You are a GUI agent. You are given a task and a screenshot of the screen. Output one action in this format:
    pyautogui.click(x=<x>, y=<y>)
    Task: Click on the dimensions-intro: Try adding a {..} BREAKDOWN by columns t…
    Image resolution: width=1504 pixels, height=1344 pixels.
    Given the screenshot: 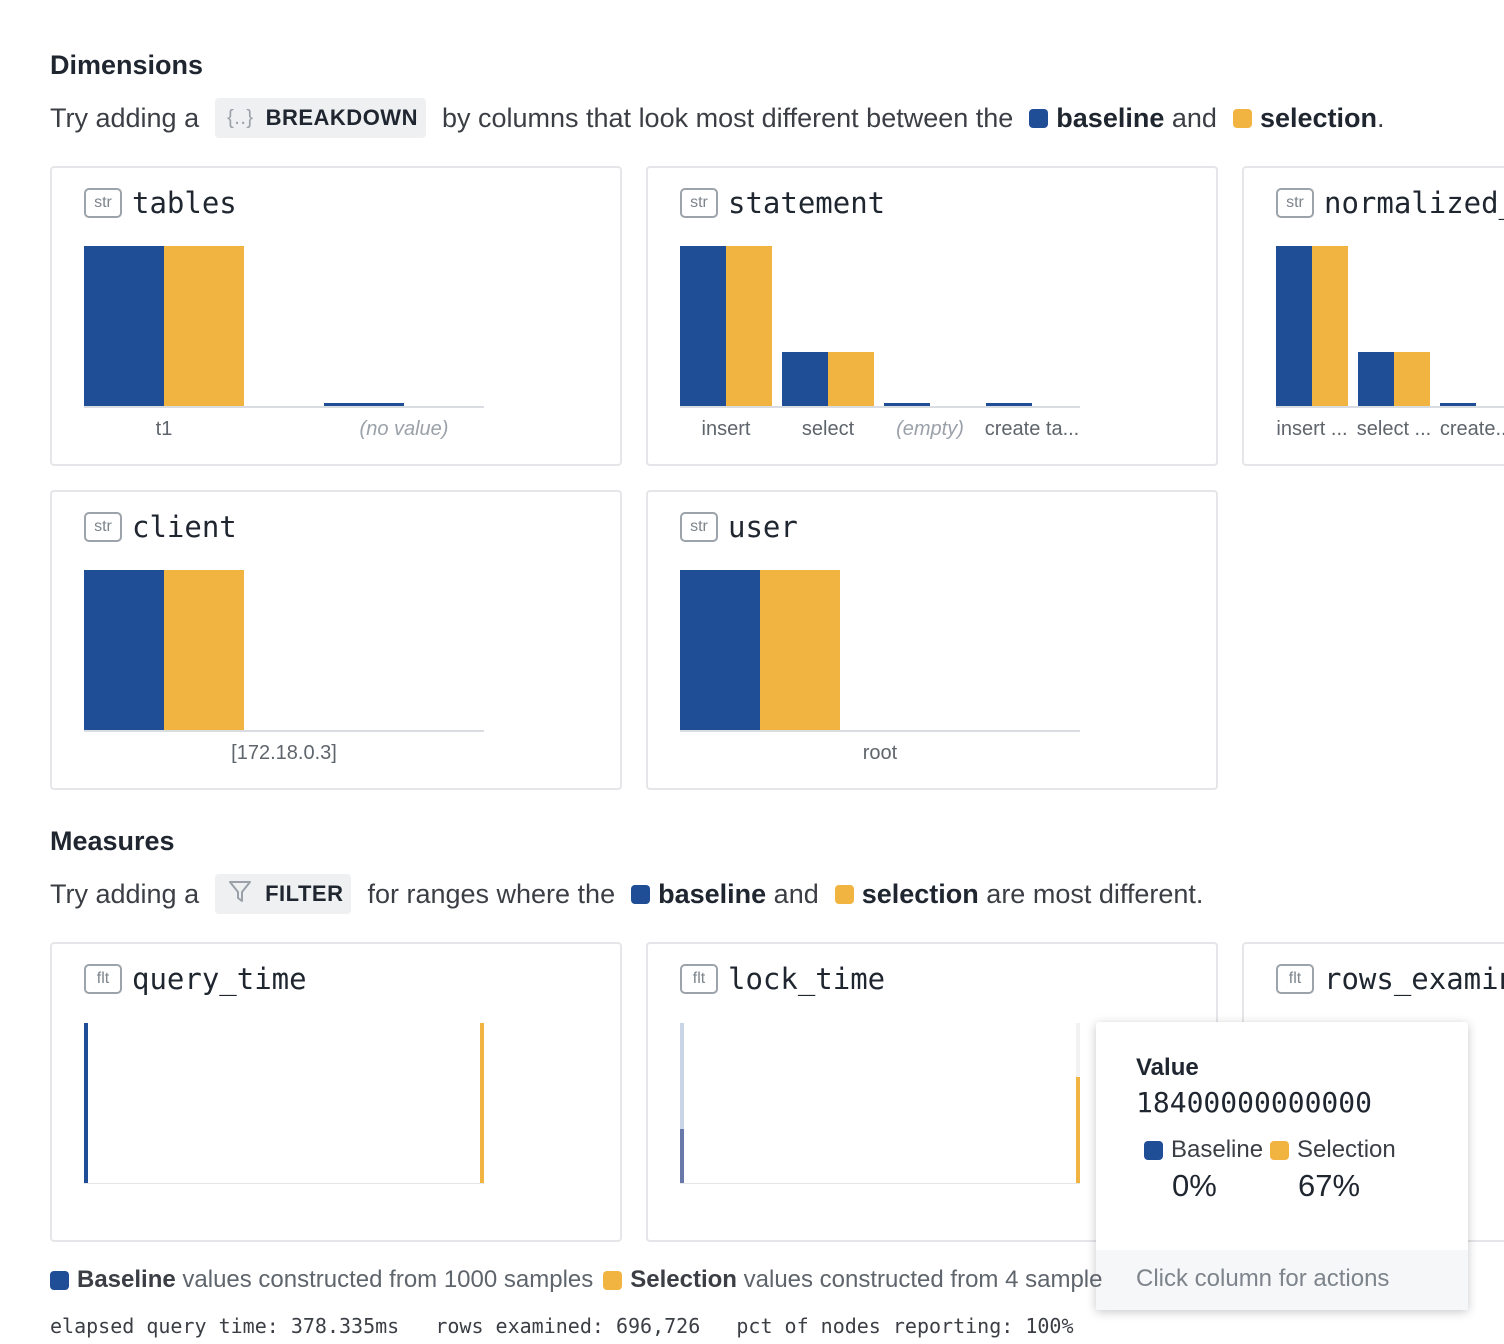 What is the action you would take?
    pyautogui.click(x=717, y=118)
    